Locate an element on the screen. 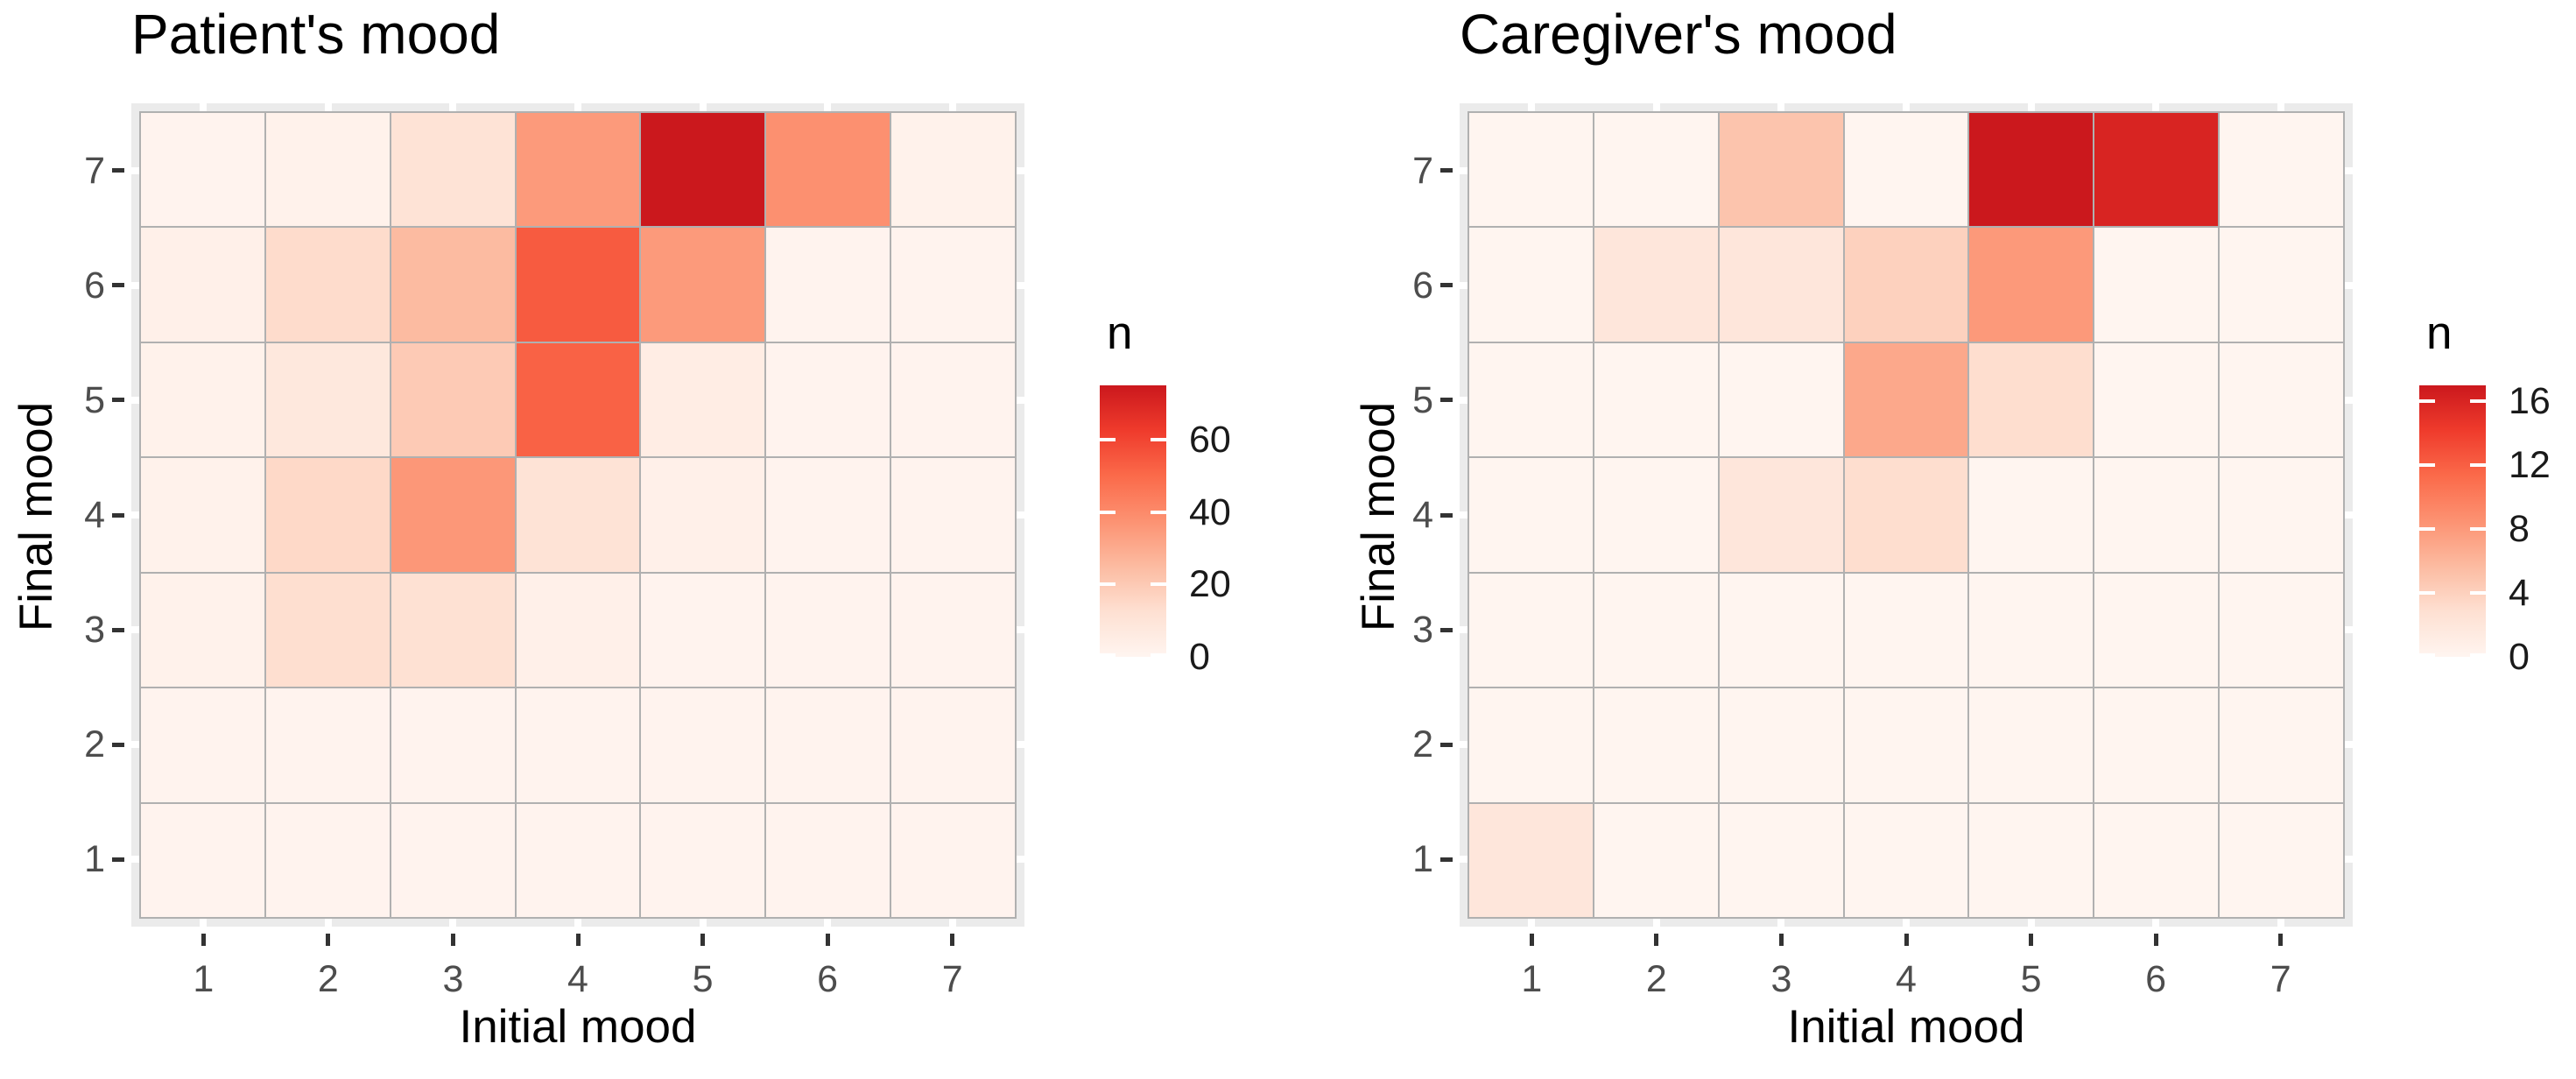 This screenshot has width=2576, height=1079. legend-tick-label: 4 is located at coordinates (2519, 593).